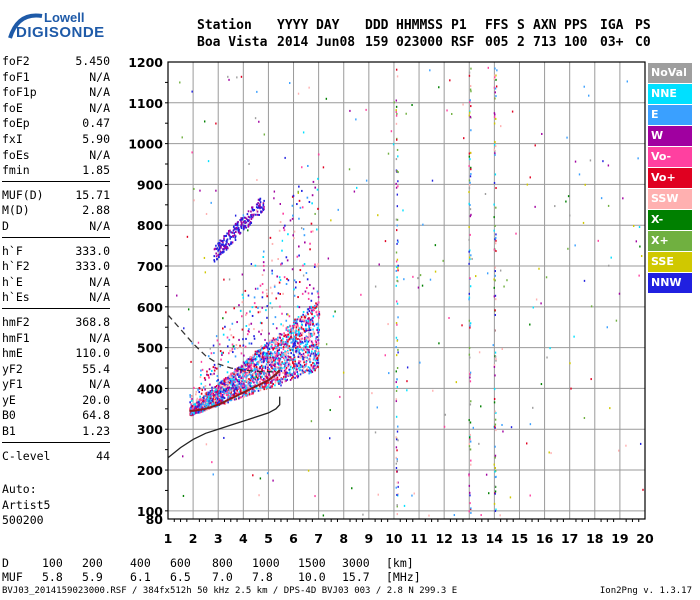  What do you see at coordinates (400, 563) in the screenshot?
I see `muf-row-unit: [km]` at bounding box center [400, 563].